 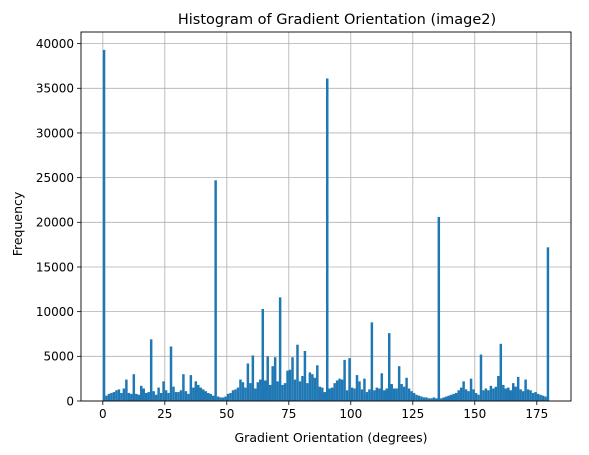 I want to click on y-tick-label: 30000, so click(x=55, y=133).